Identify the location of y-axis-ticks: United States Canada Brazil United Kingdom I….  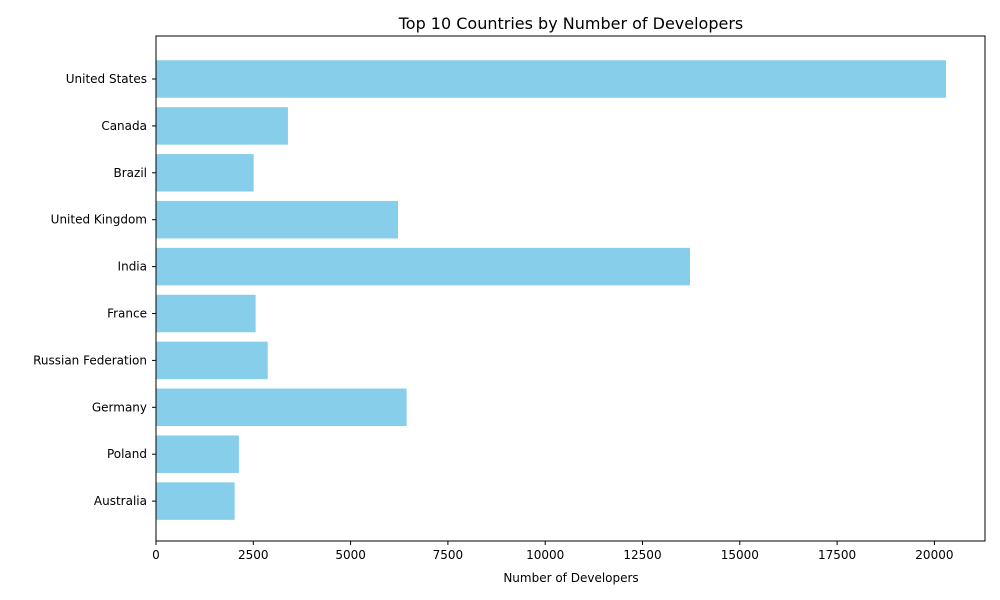
(94, 290).